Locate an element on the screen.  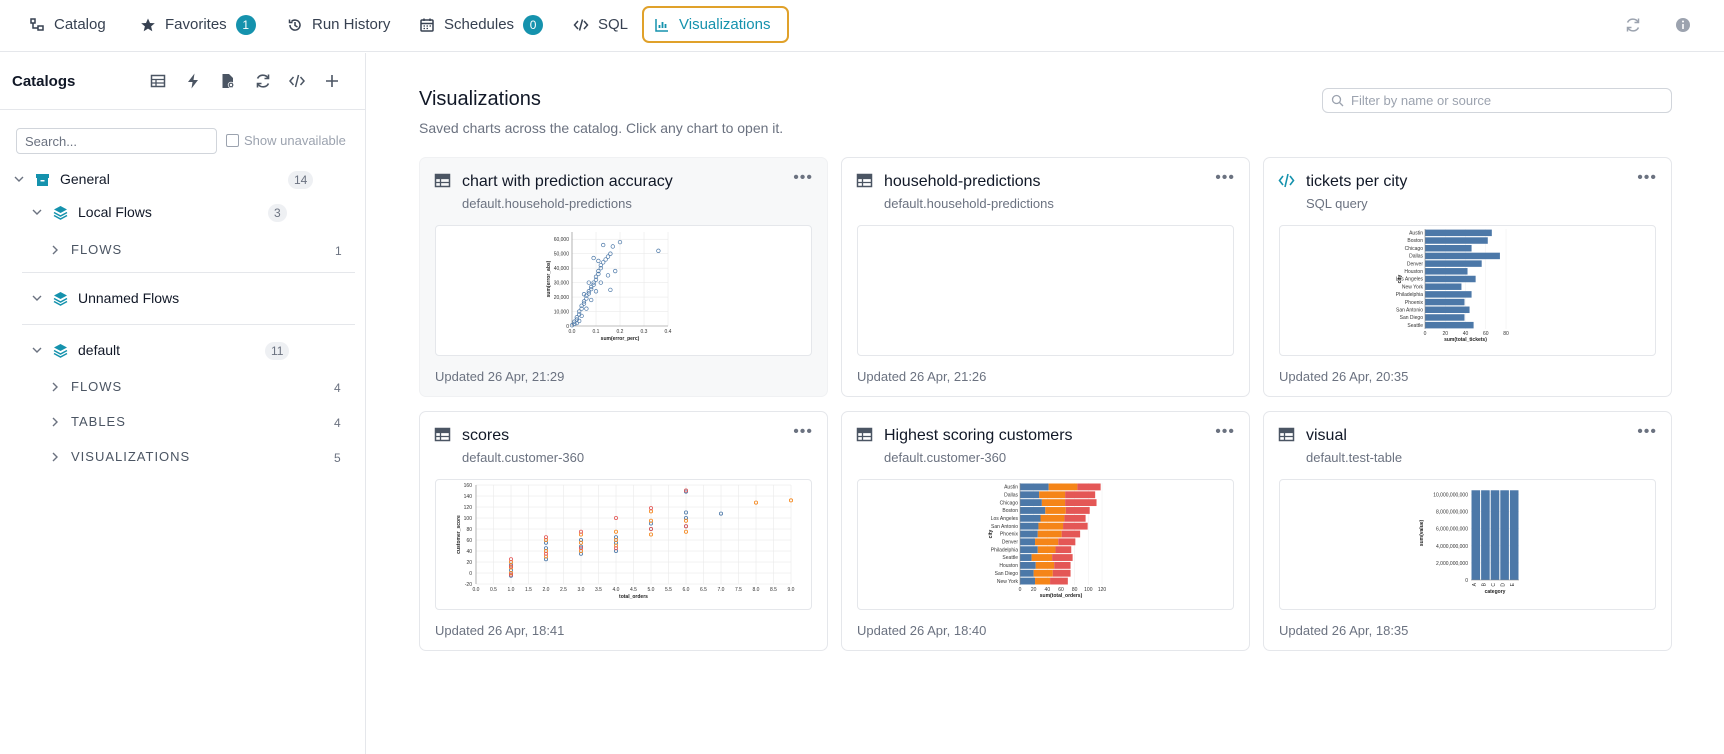
layers-icon is located at coordinates (60, 212).